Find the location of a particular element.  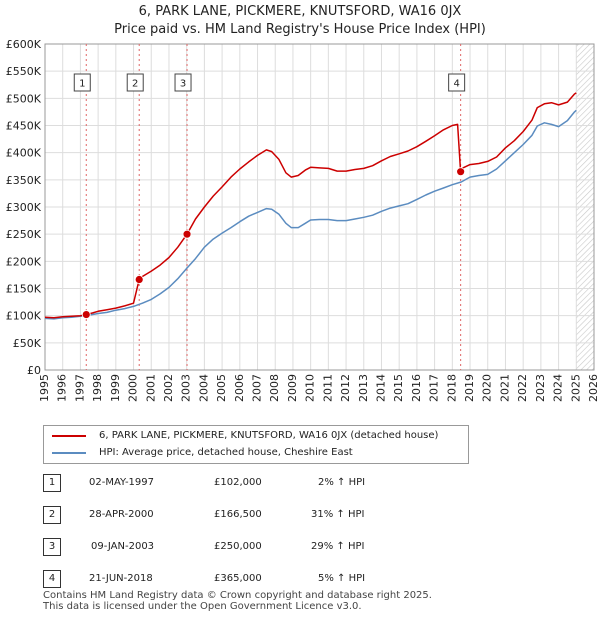

transaction-label-text: 2 is located at coordinates (135, 84).